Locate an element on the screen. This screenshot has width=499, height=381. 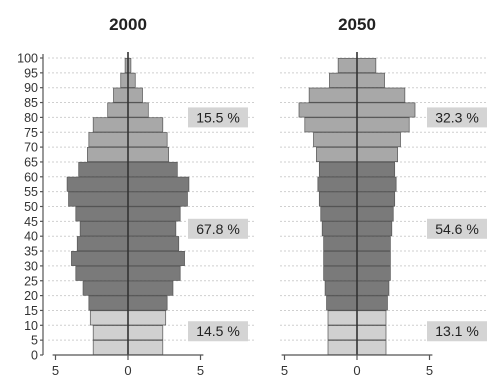
y-tick-label: 65 is located at coordinates (31, 162).